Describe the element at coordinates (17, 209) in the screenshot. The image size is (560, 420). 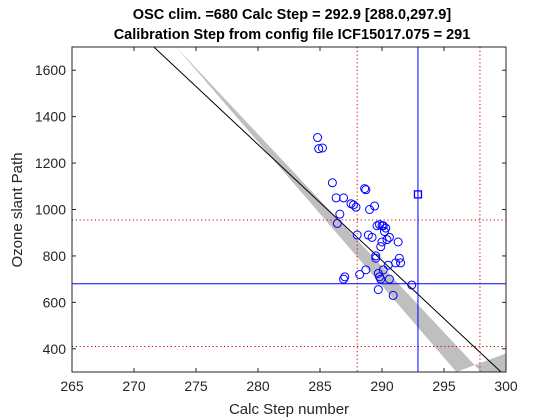
I see `y-axis-label: Ozone slant Path` at that location.